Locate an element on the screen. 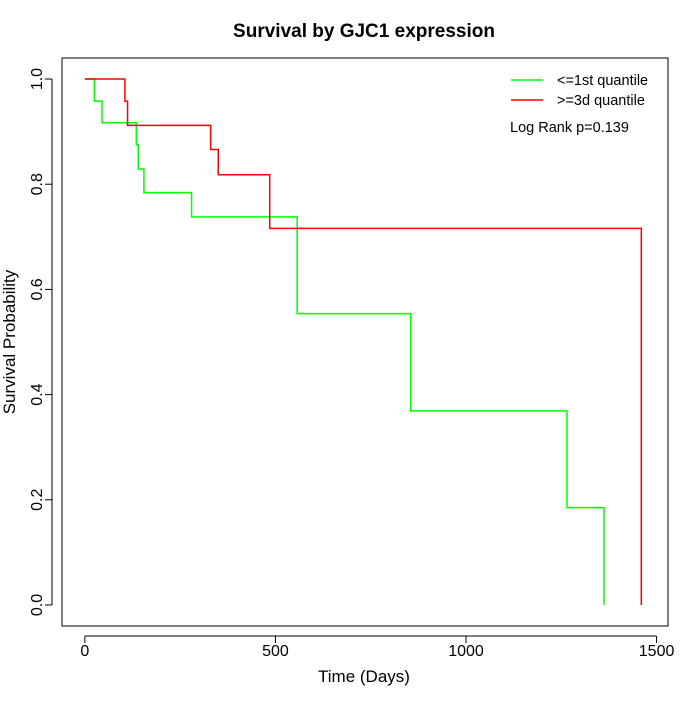 This screenshot has width=700, height=705. y-tick-label: 0.6 is located at coordinates (37, 289).